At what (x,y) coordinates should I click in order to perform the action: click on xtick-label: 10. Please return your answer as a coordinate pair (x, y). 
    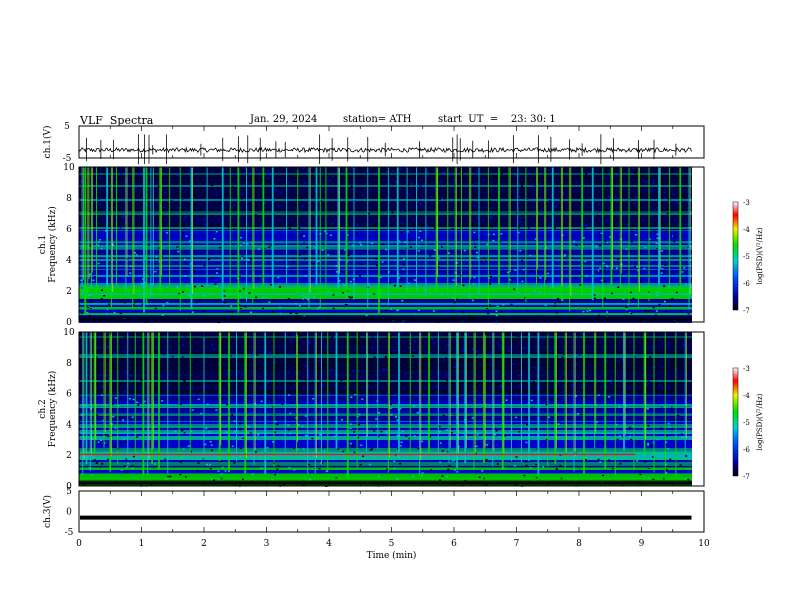
    Looking at the image, I should click on (704, 544).